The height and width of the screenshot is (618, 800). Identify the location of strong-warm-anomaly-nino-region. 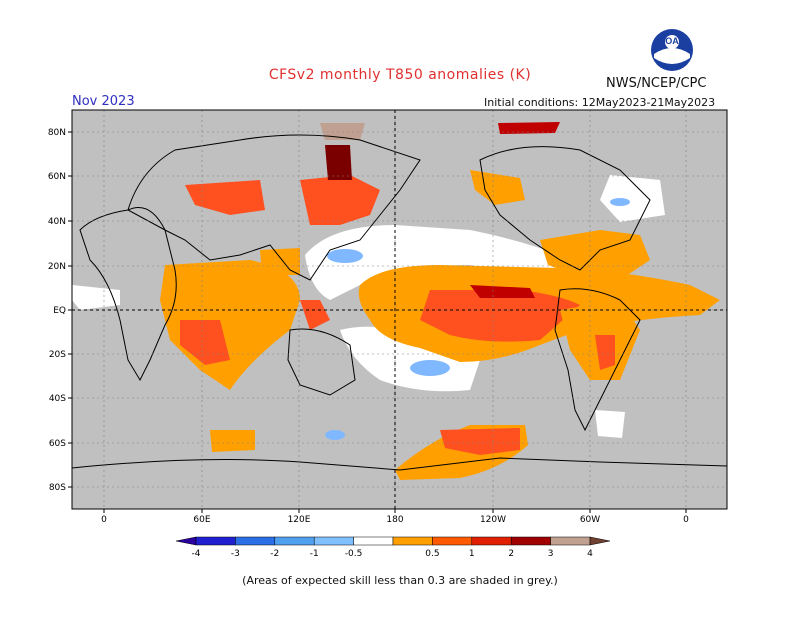
(500, 316).